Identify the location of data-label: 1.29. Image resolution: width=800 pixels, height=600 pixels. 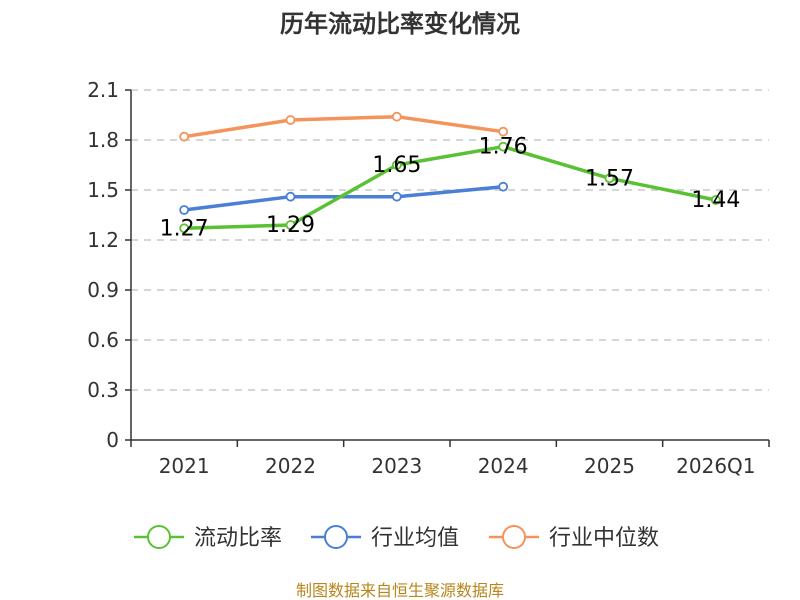
(290, 225).